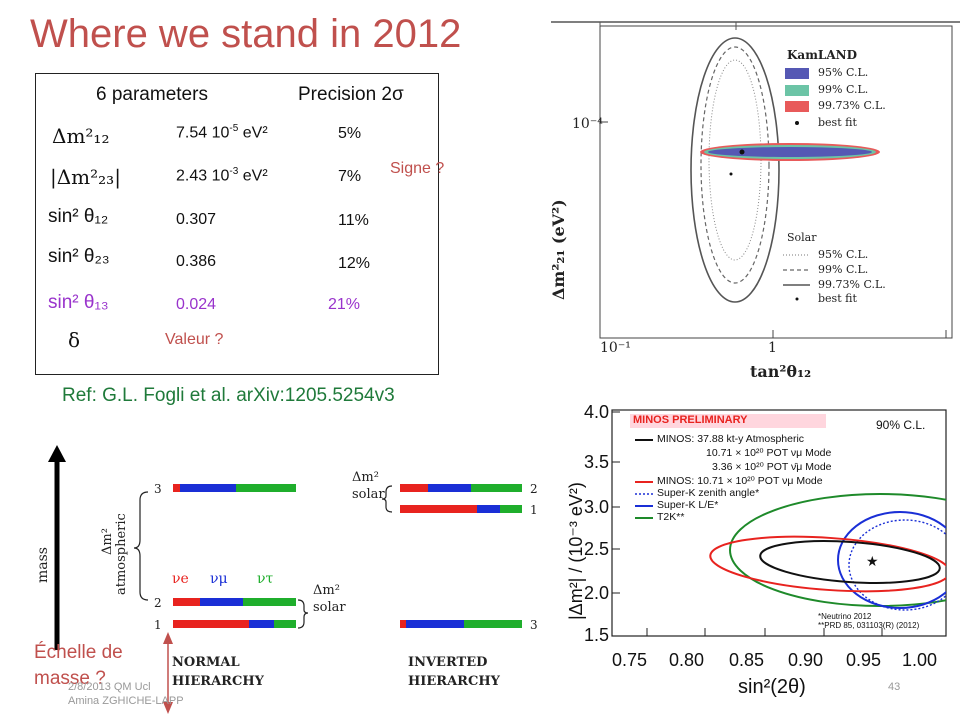 This screenshot has height=720, width=960. I want to click on nh-solar-label: Δm², so click(326, 590).